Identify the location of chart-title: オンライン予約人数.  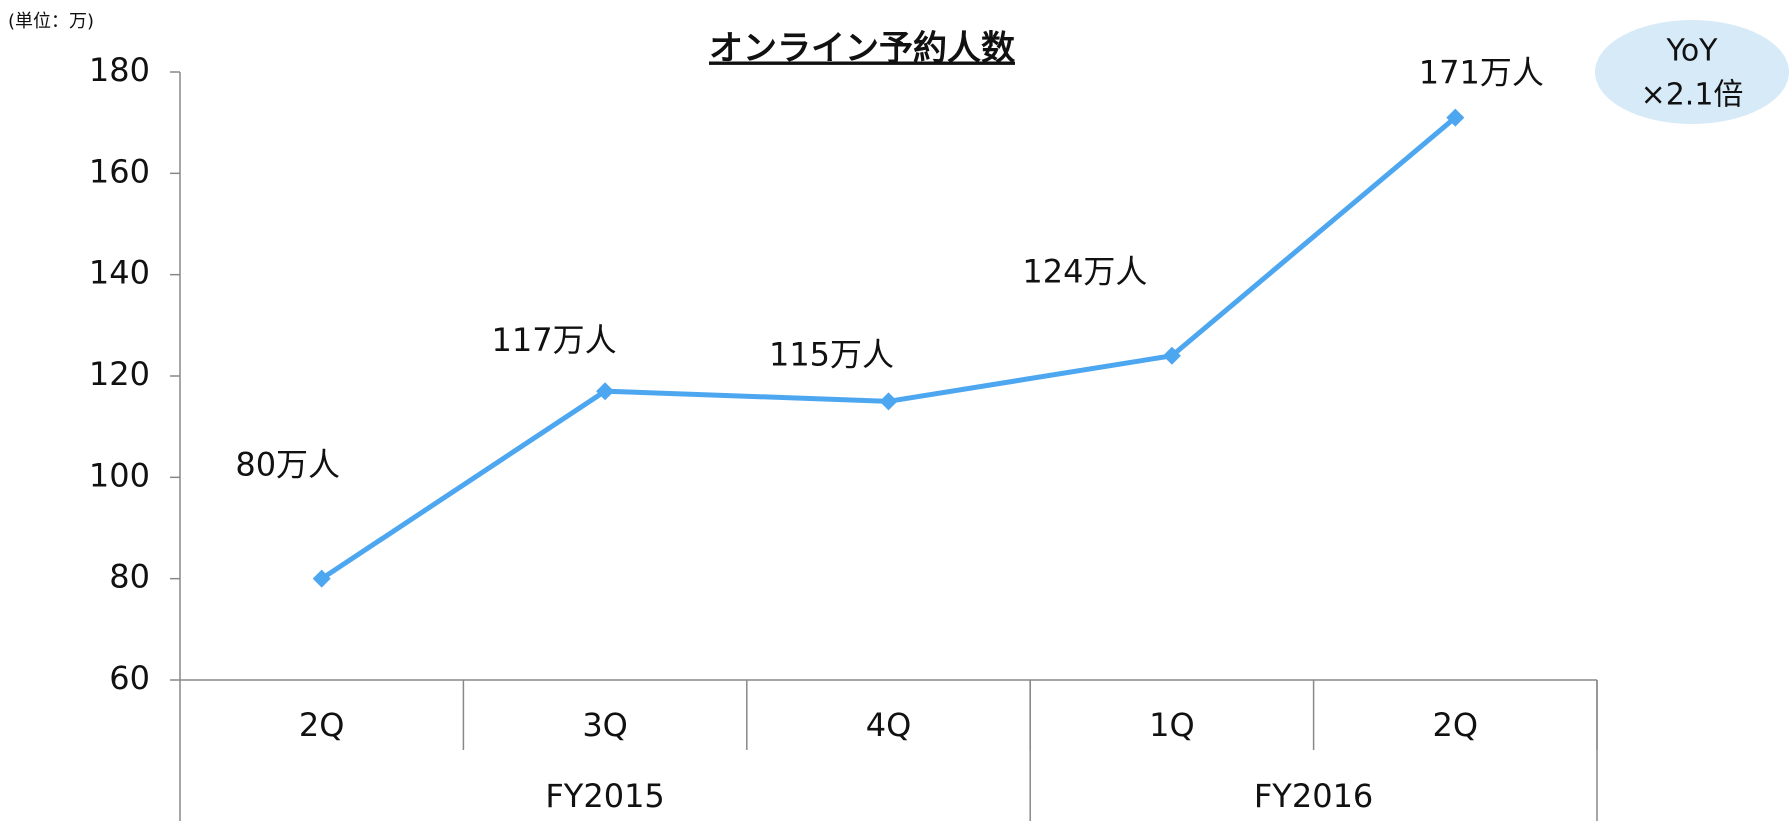
(862, 49).